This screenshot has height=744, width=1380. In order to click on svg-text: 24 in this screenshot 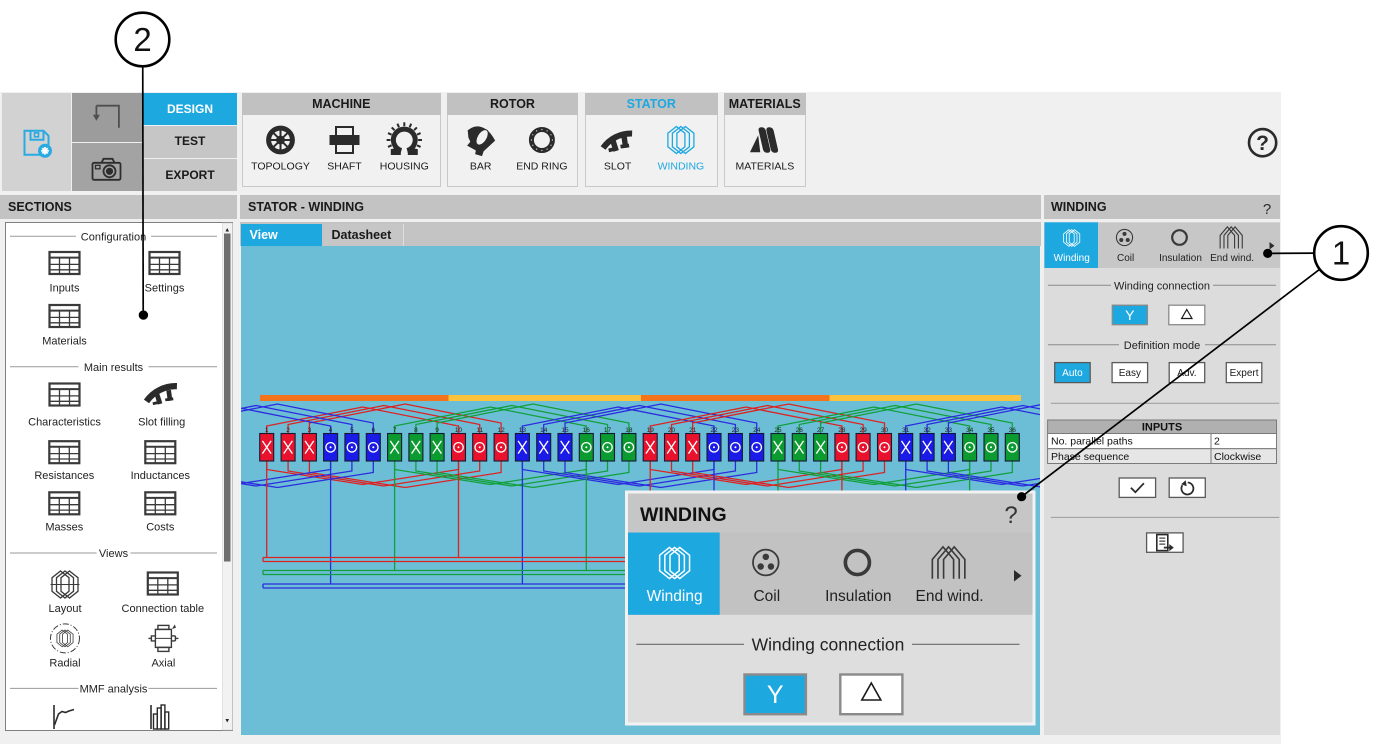, I will do `click(757, 430)`.